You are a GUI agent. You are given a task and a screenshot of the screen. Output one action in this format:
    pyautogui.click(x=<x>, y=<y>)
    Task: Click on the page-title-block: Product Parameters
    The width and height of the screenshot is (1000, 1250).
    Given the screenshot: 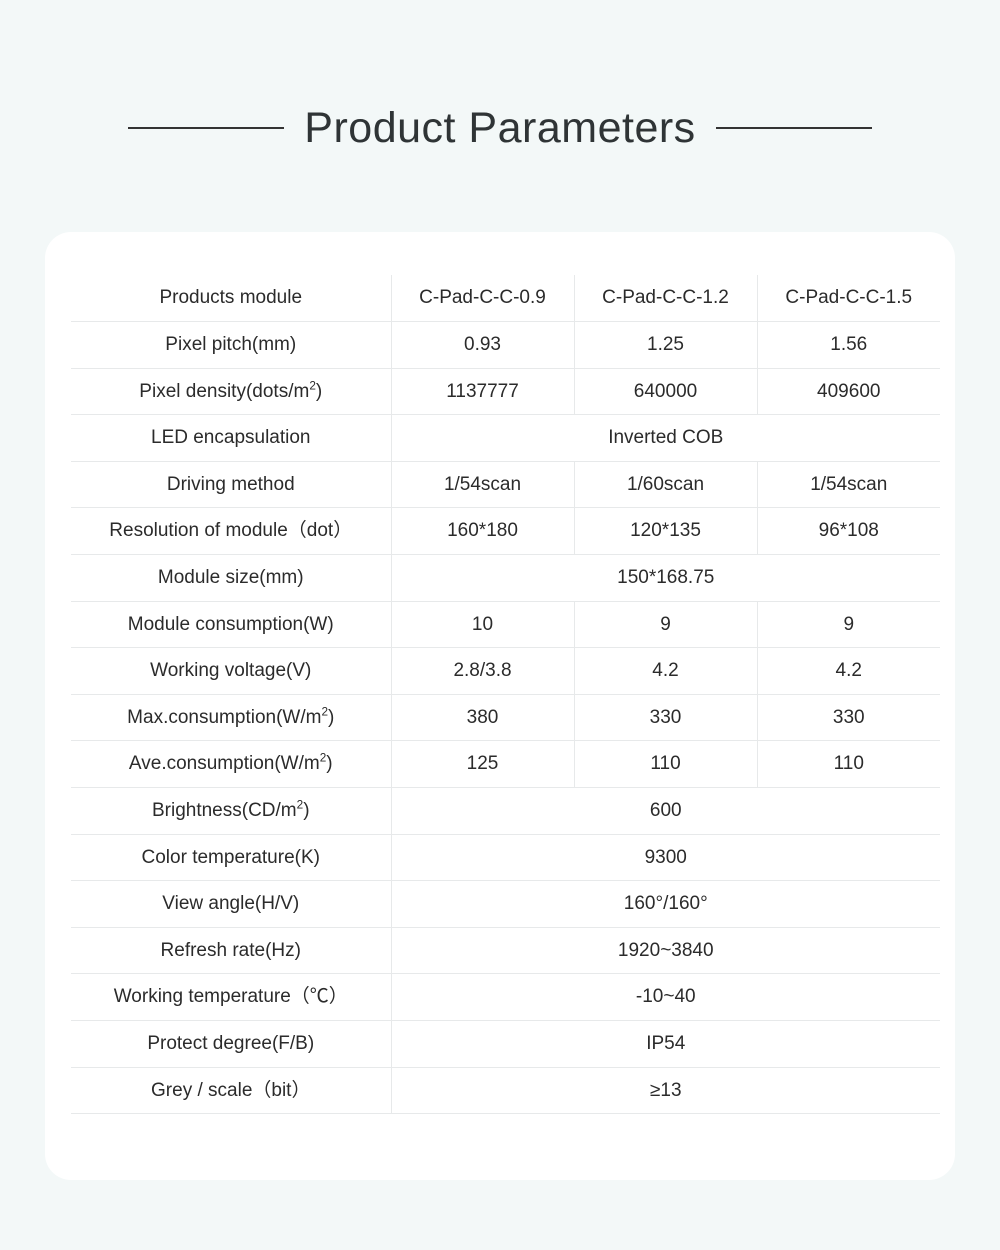 What is the action you would take?
    pyautogui.click(x=500, y=128)
    